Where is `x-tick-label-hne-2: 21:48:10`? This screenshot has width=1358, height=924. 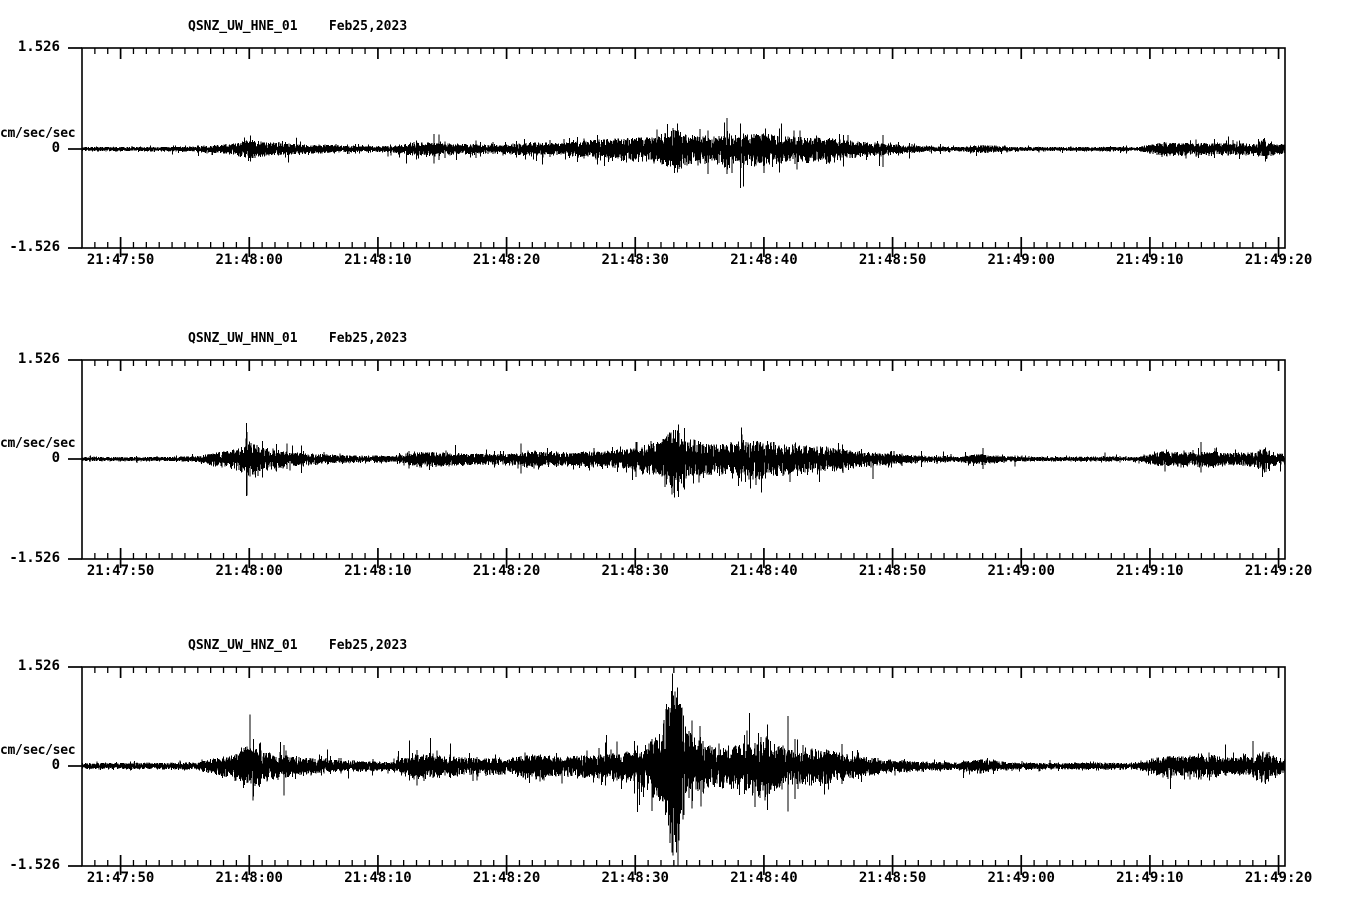 x-tick-label-hne-2: 21:48:10 is located at coordinates (378, 260).